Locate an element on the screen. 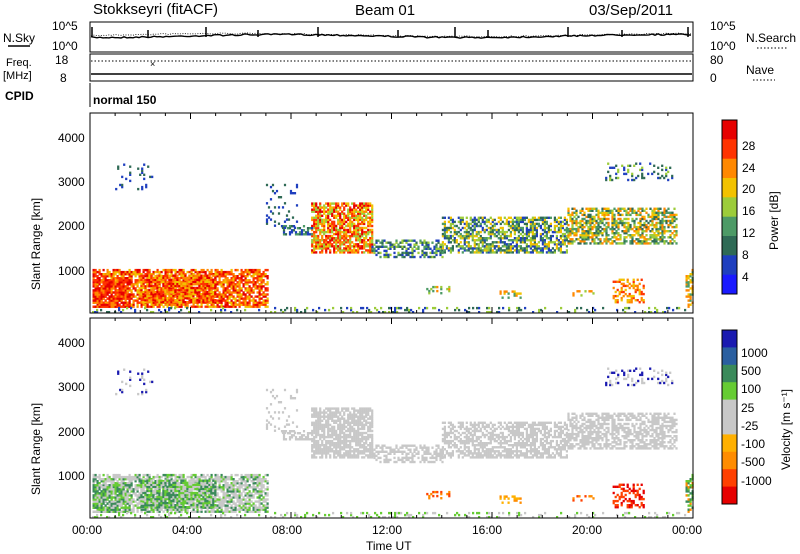  power-cbar-tick-28: 28 is located at coordinates (749, 146).